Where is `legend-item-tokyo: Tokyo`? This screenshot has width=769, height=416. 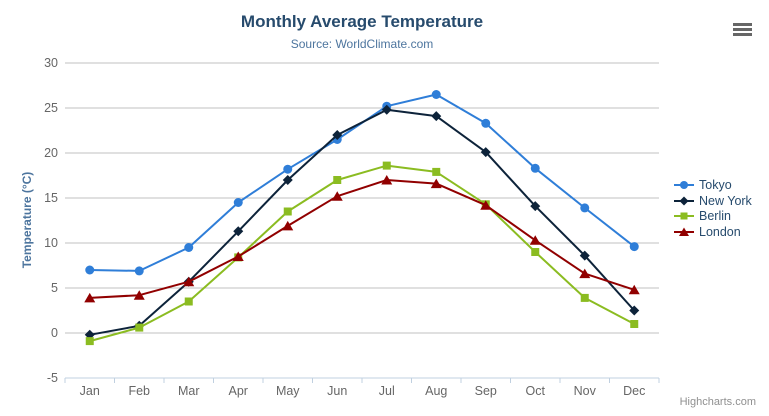
legend-item-tokyo: Tokyo is located at coordinates (713, 185).